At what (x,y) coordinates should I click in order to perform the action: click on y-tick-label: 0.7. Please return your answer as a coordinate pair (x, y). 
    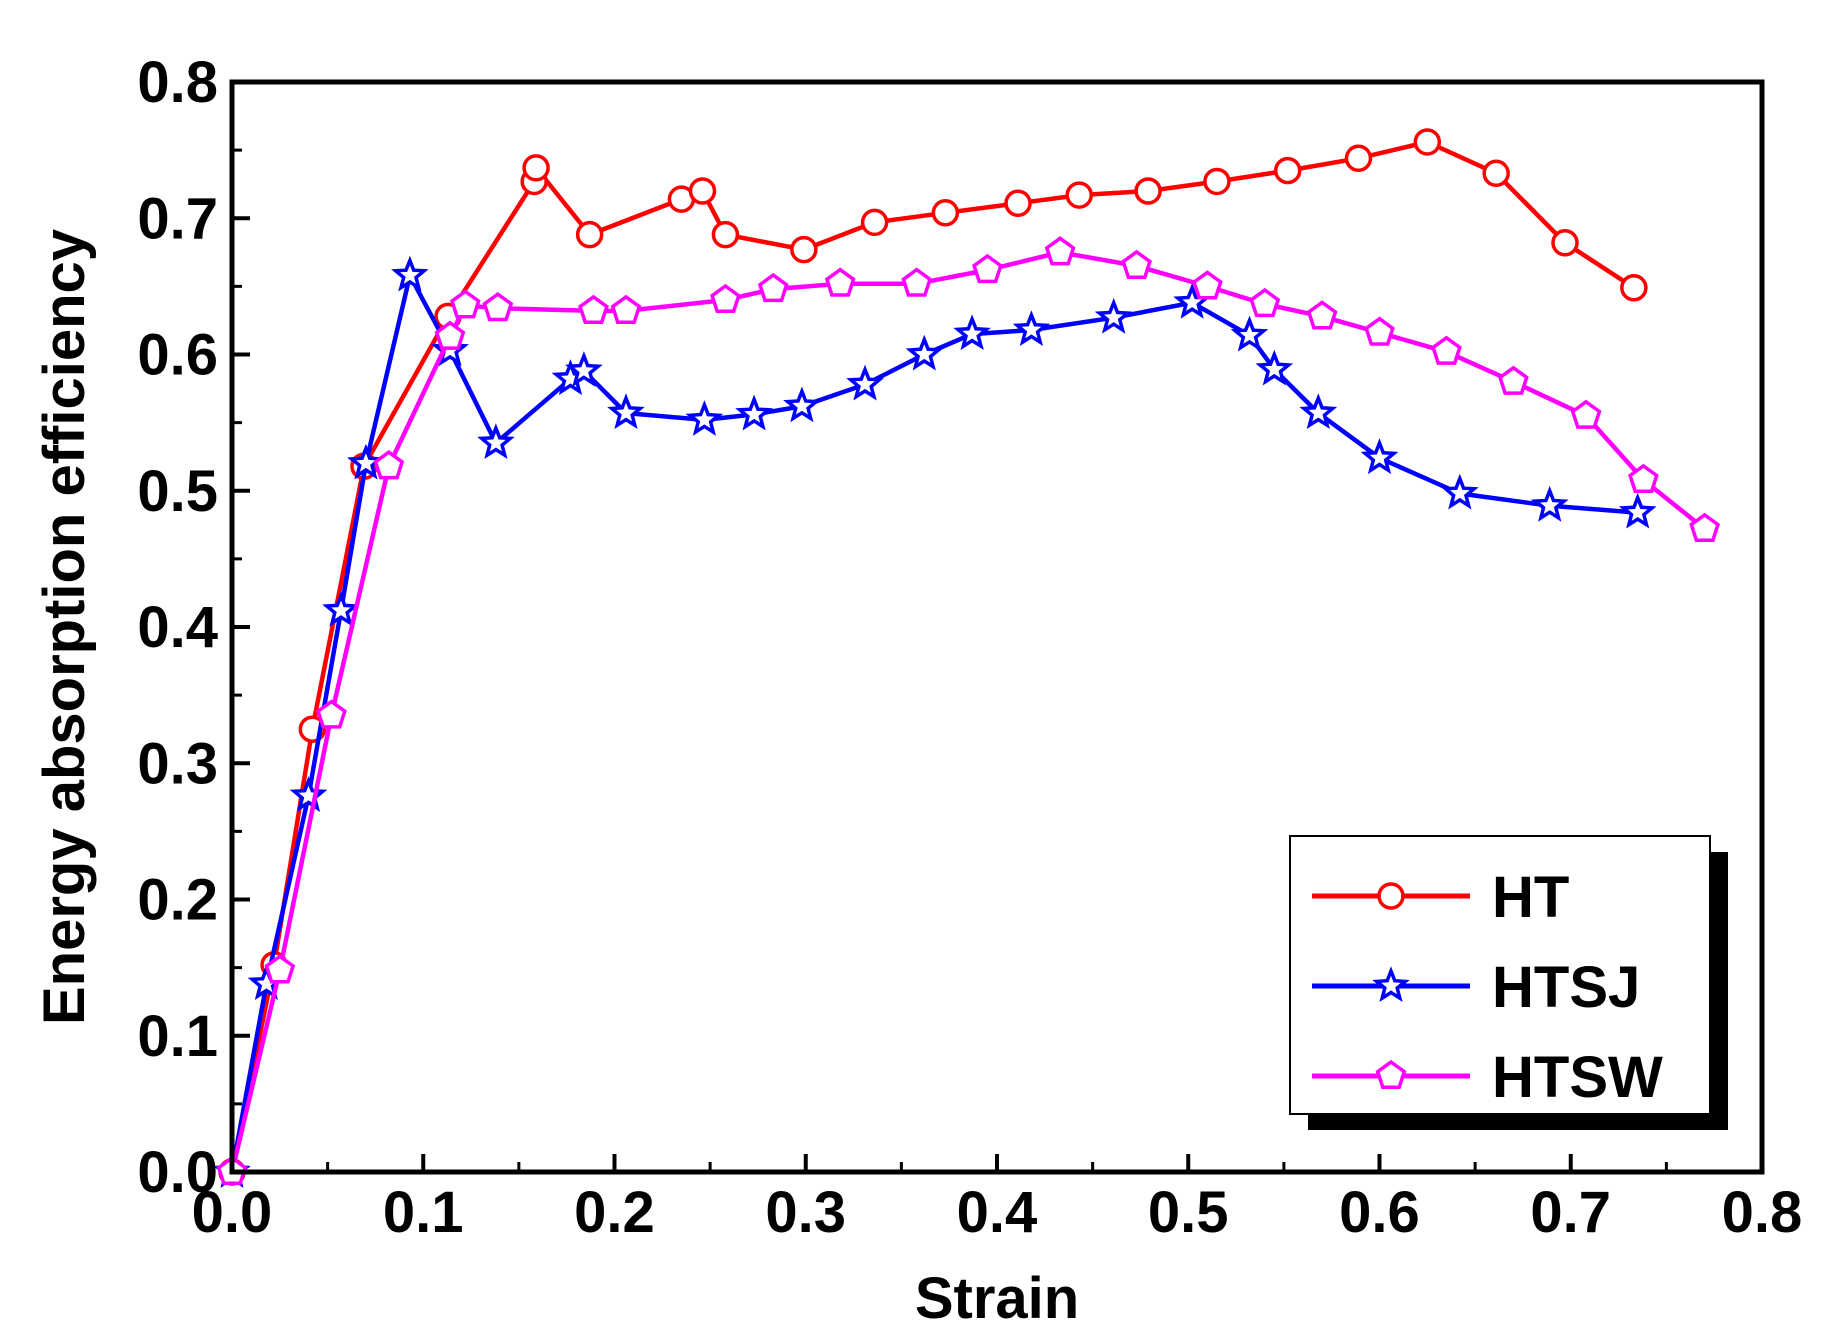
    Looking at the image, I should click on (177, 218).